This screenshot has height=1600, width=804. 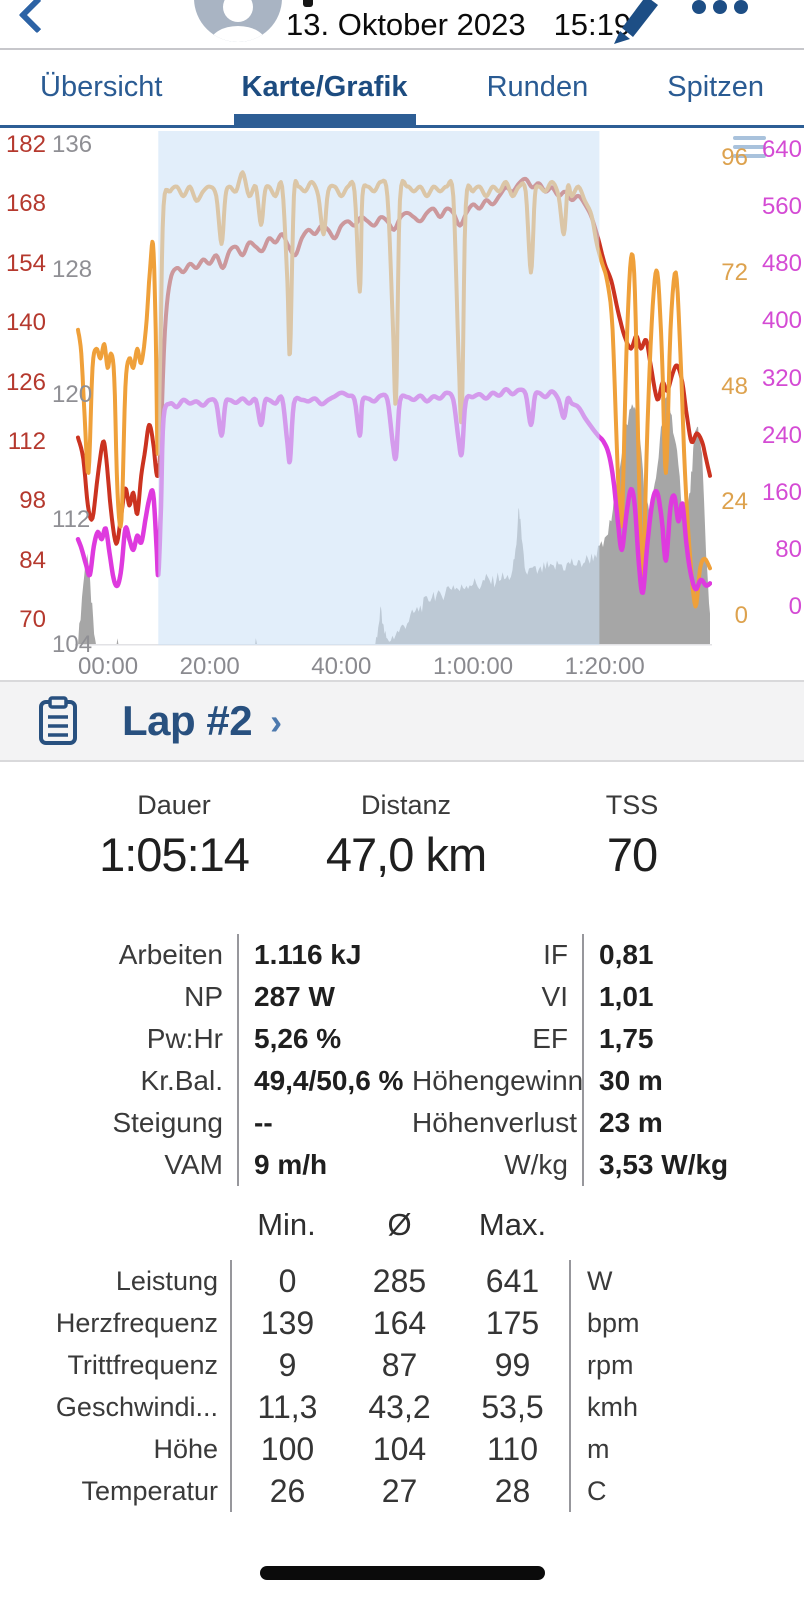 I want to click on table-row: Höhe 100 104 110 m, so click(x=422, y=1449).